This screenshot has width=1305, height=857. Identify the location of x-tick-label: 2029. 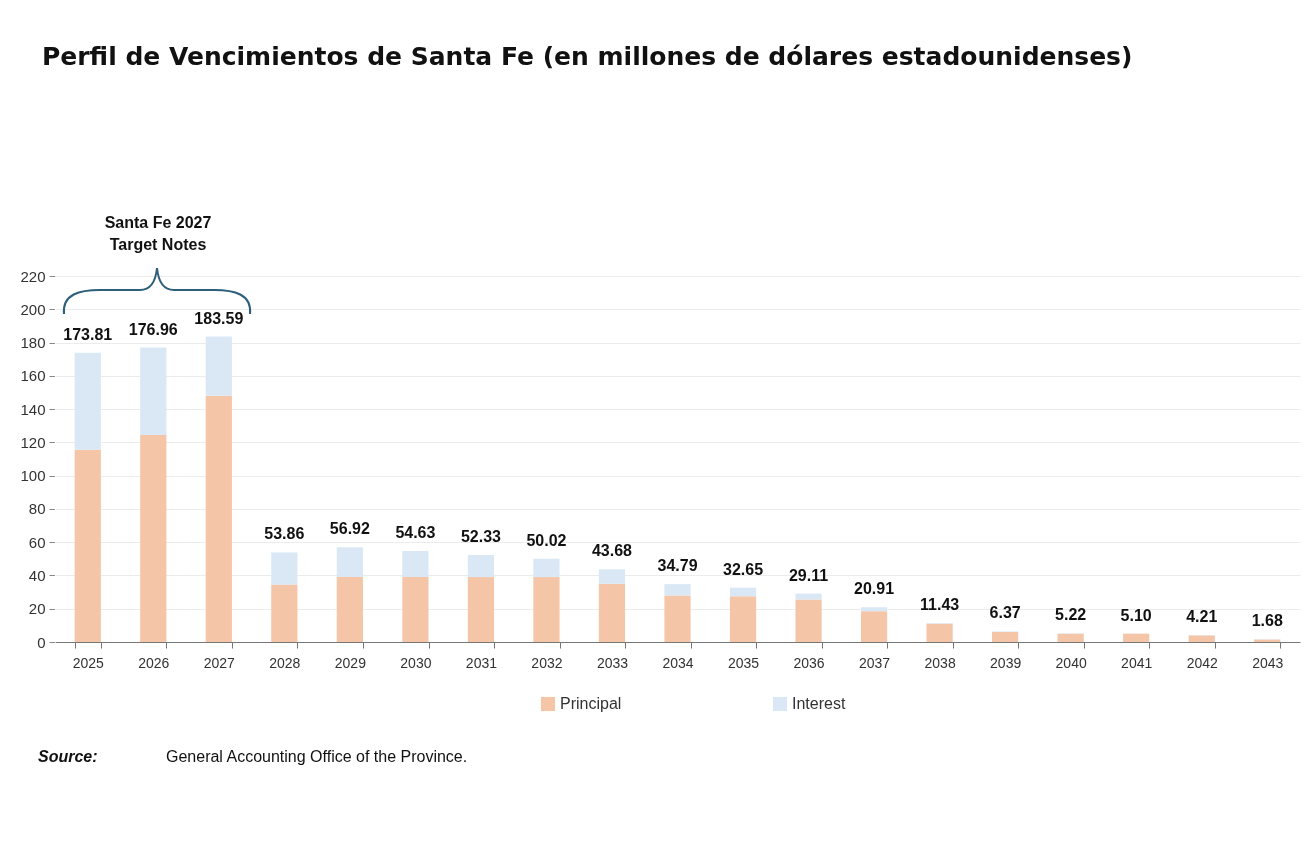
(350, 662).